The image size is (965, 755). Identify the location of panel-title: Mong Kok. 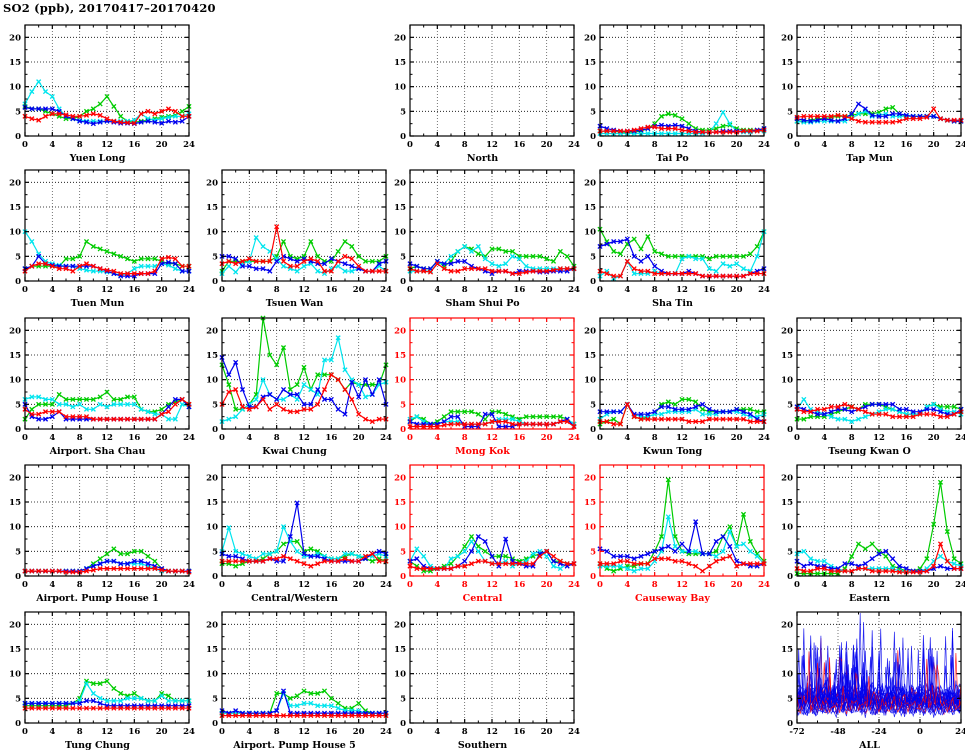
(482, 451).